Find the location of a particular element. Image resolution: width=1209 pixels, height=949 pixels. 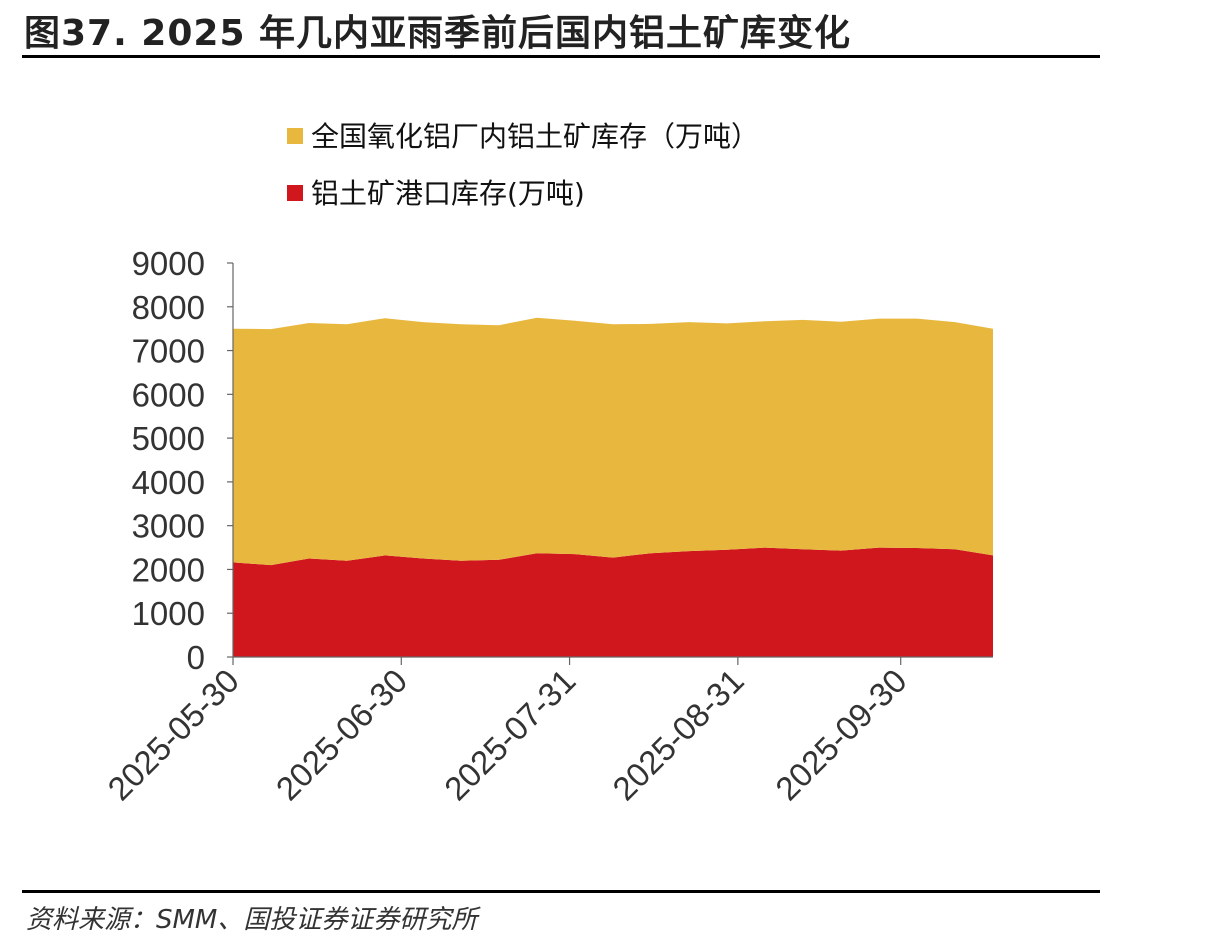

y-tick-label: 8000 is located at coordinates (168, 307).